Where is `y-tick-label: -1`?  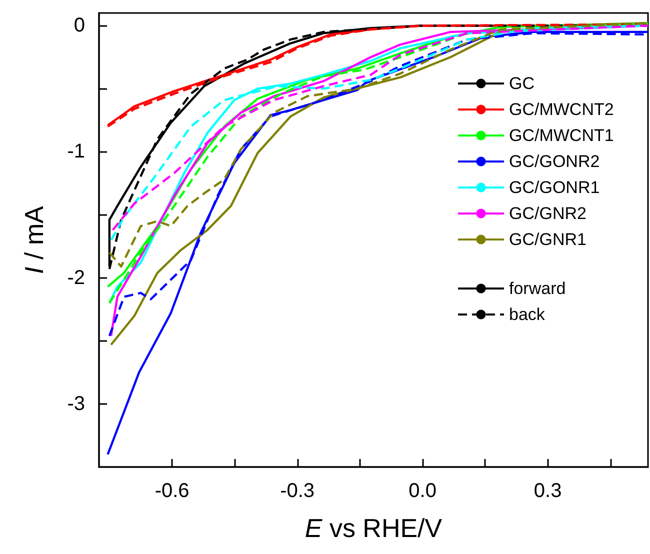
y-tick-label: -1 is located at coordinates (76, 151).